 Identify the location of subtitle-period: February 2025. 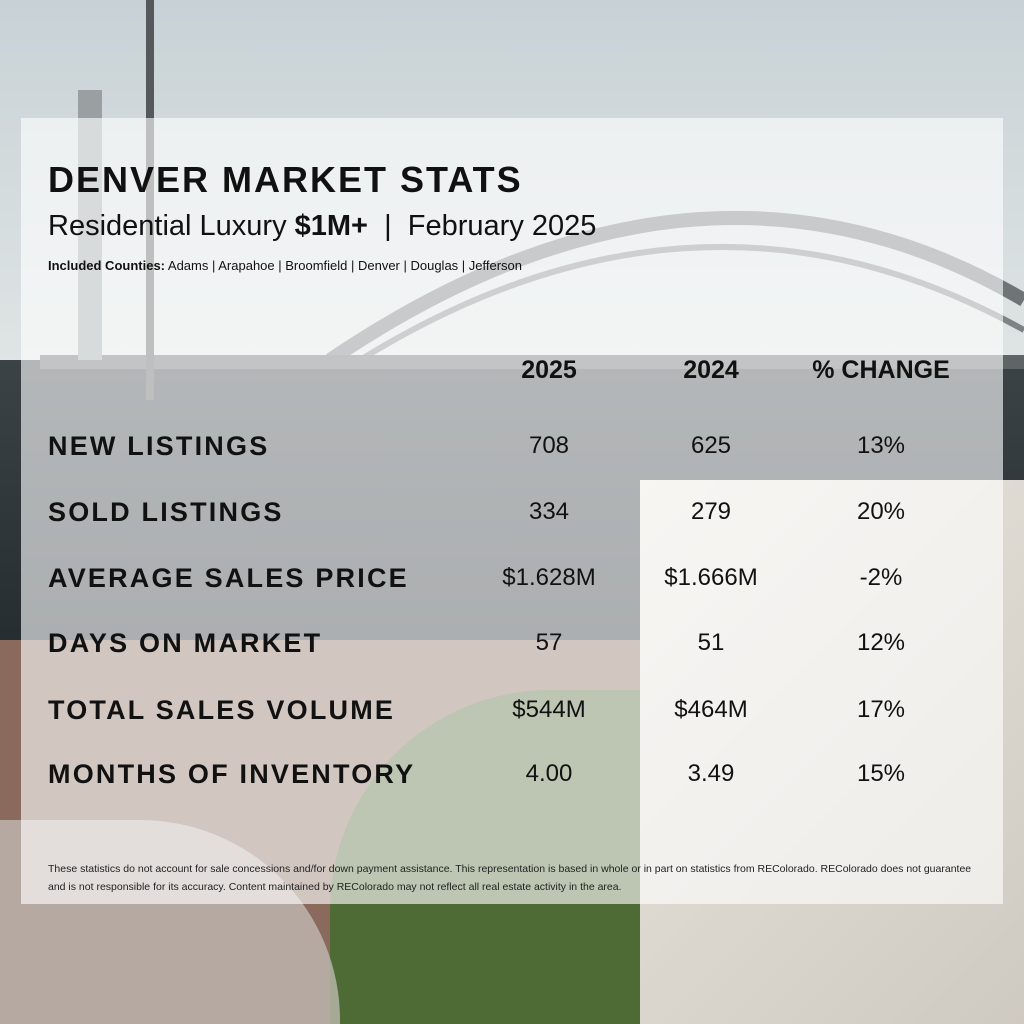
(502, 226).